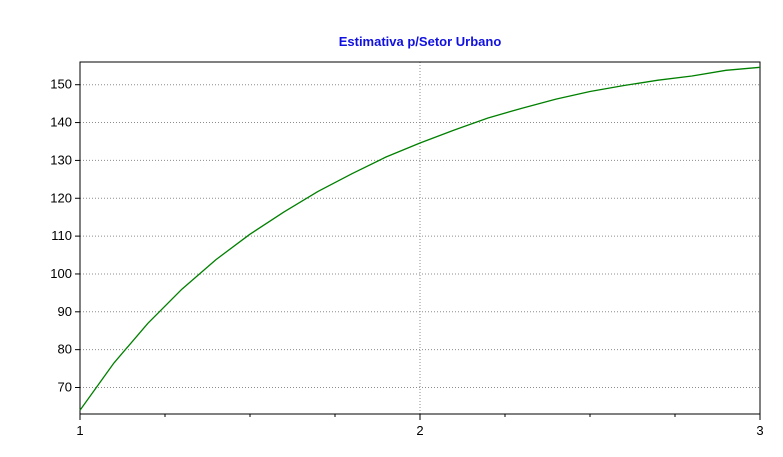 Image resolution: width=783 pixels, height=457 pixels. Describe the element at coordinates (61, 235) in the screenshot. I see `y-tick-label: 110` at that location.